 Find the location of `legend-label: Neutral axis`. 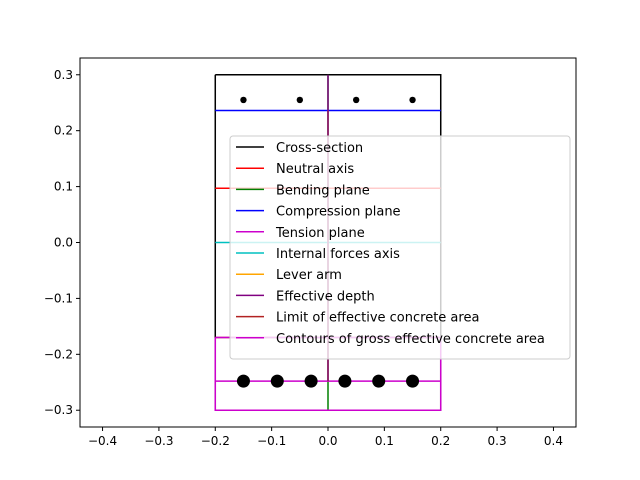

legend-label: Neutral axis is located at coordinates (315, 169).